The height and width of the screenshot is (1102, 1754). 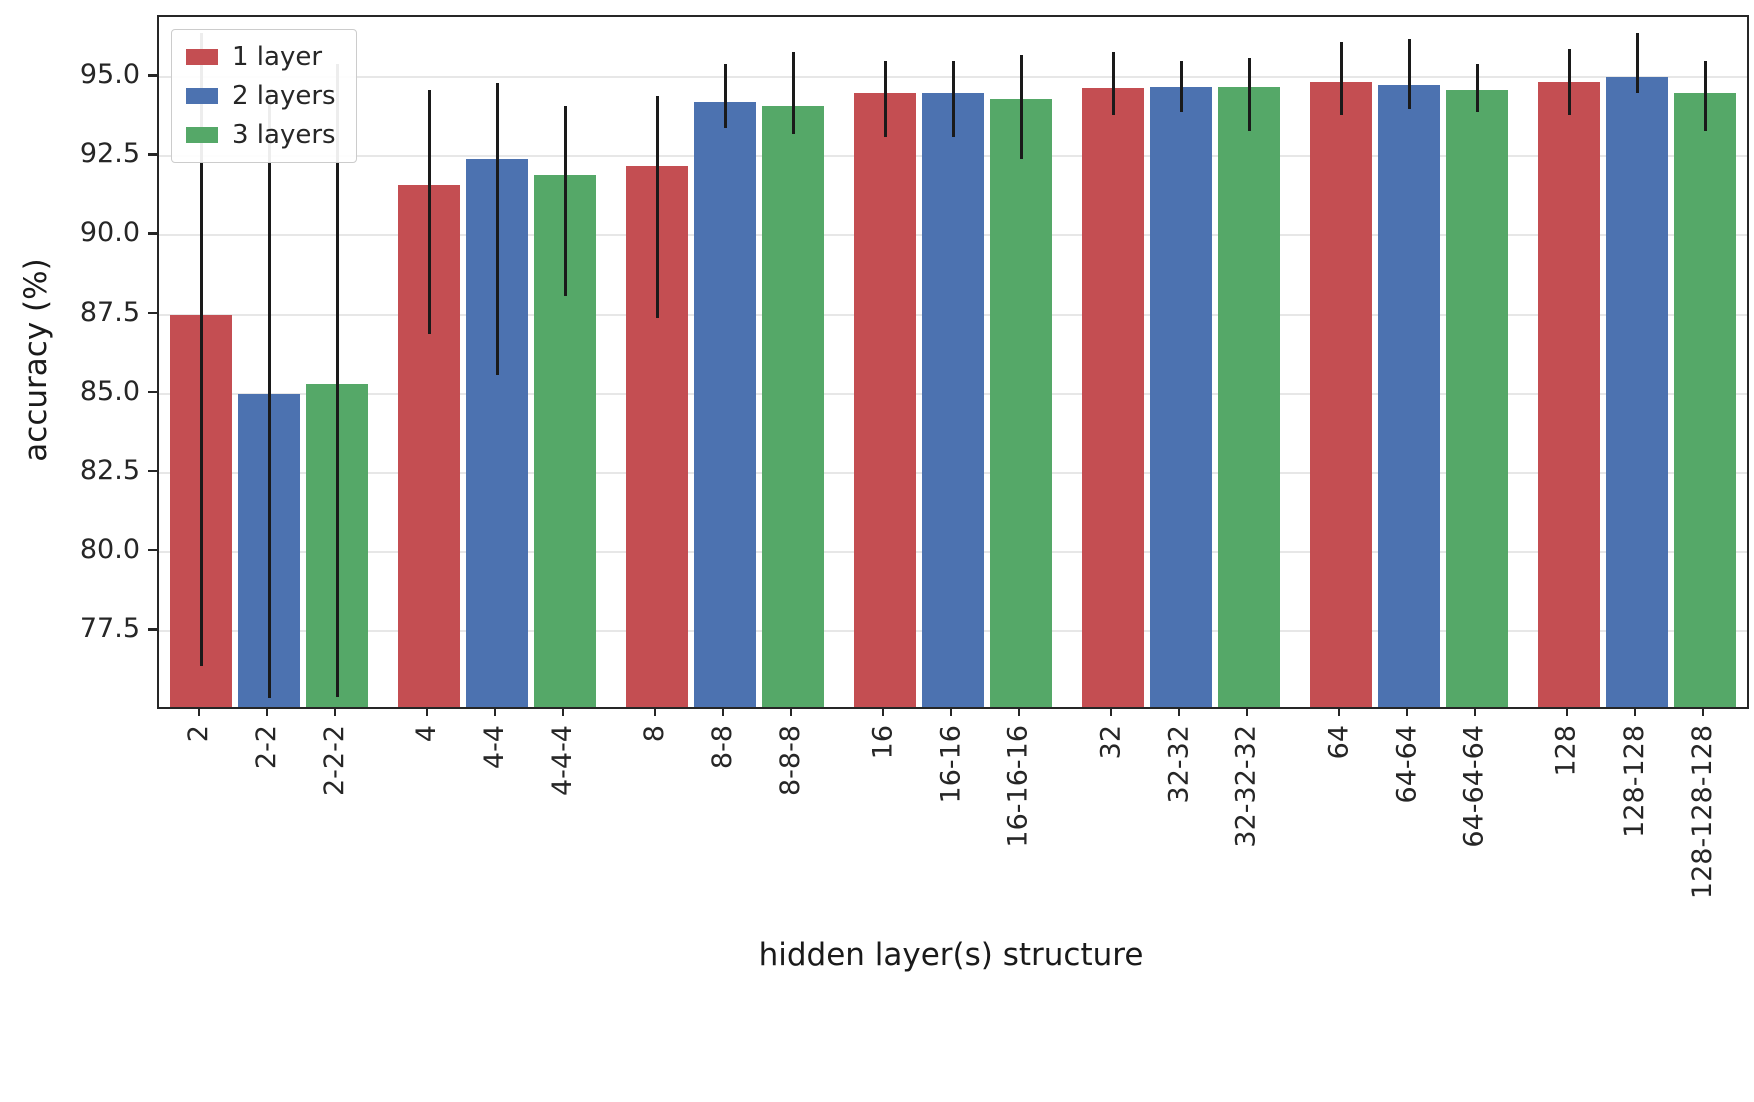 I want to click on x-tick-label: 128-128-128, so click(x=1702, y=812).